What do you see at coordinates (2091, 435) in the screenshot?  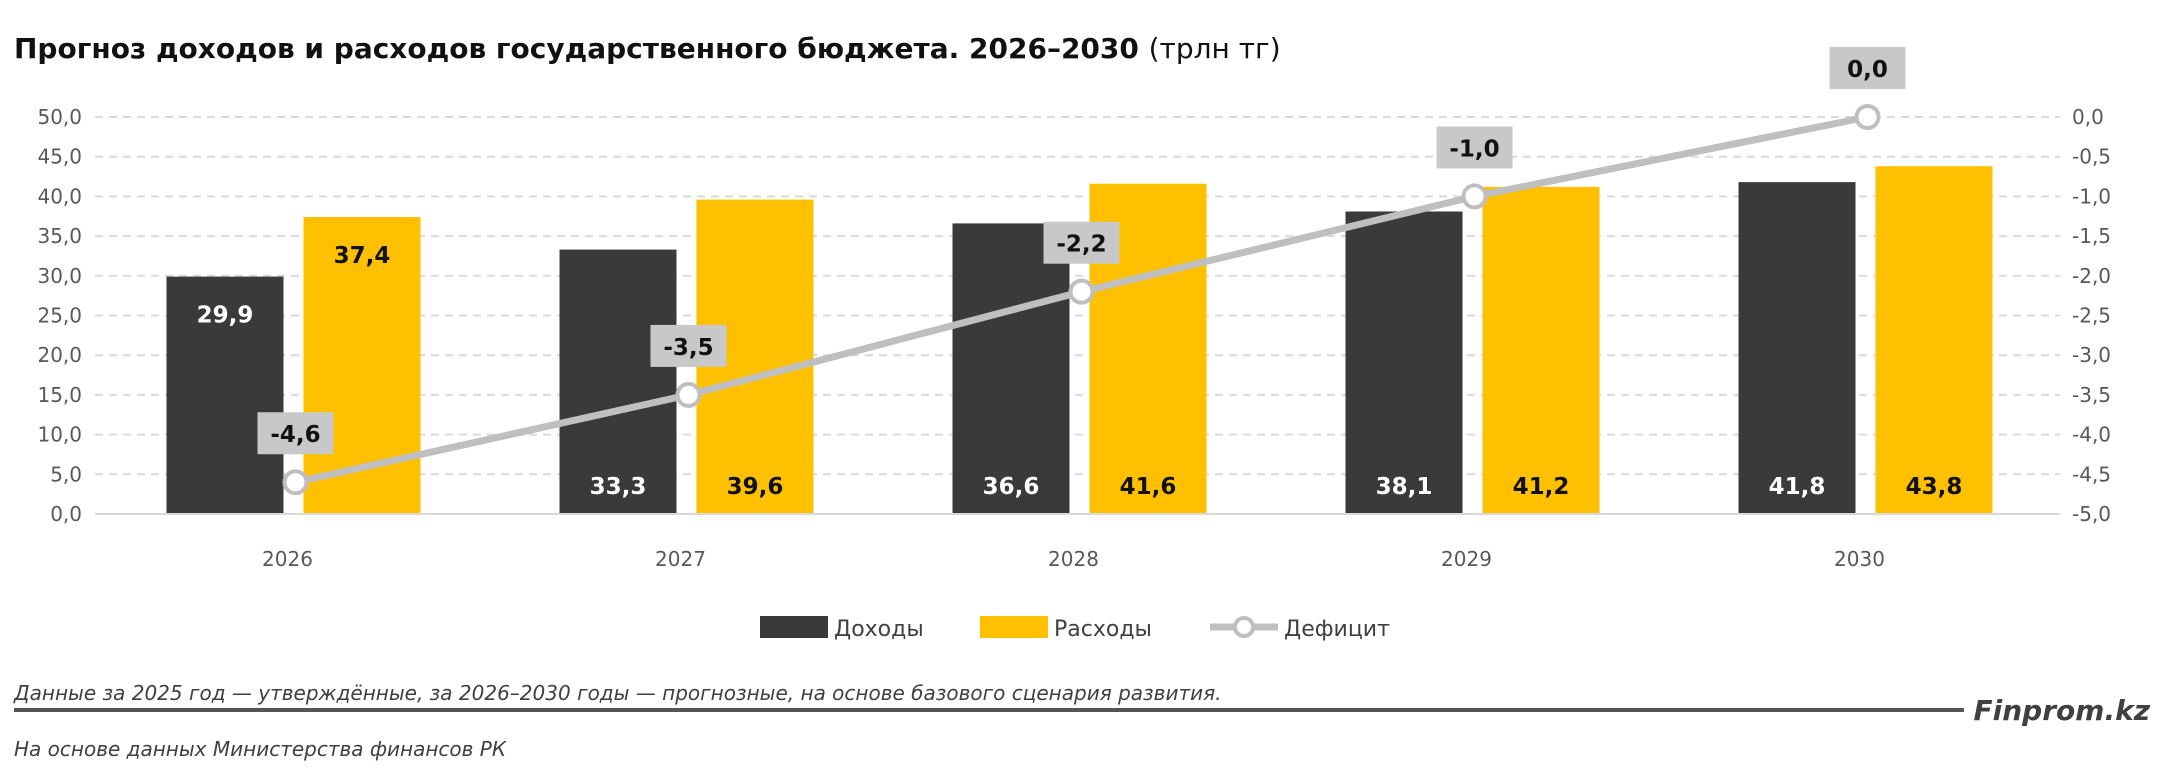 I see `right-axis-tick: -4,0` at bounding box center [2091, 435].